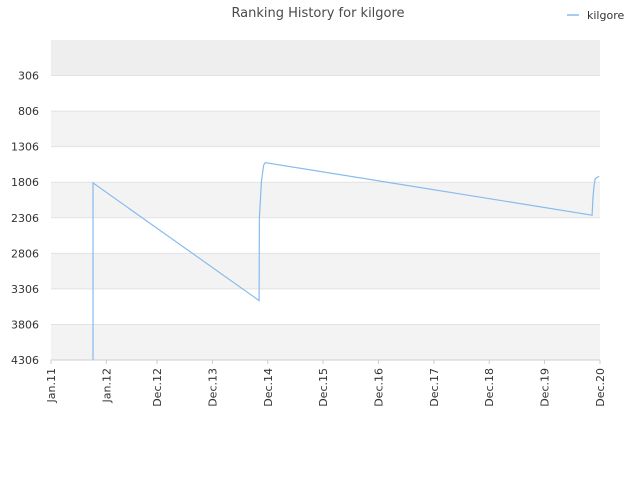  I want to click on y-tick-label: 306, so click(28, 76).